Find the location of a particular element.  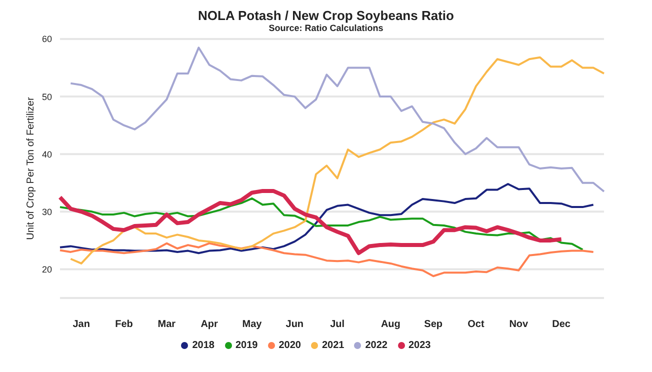

x-tick-label: Dec is located at coordinates (561, 324).